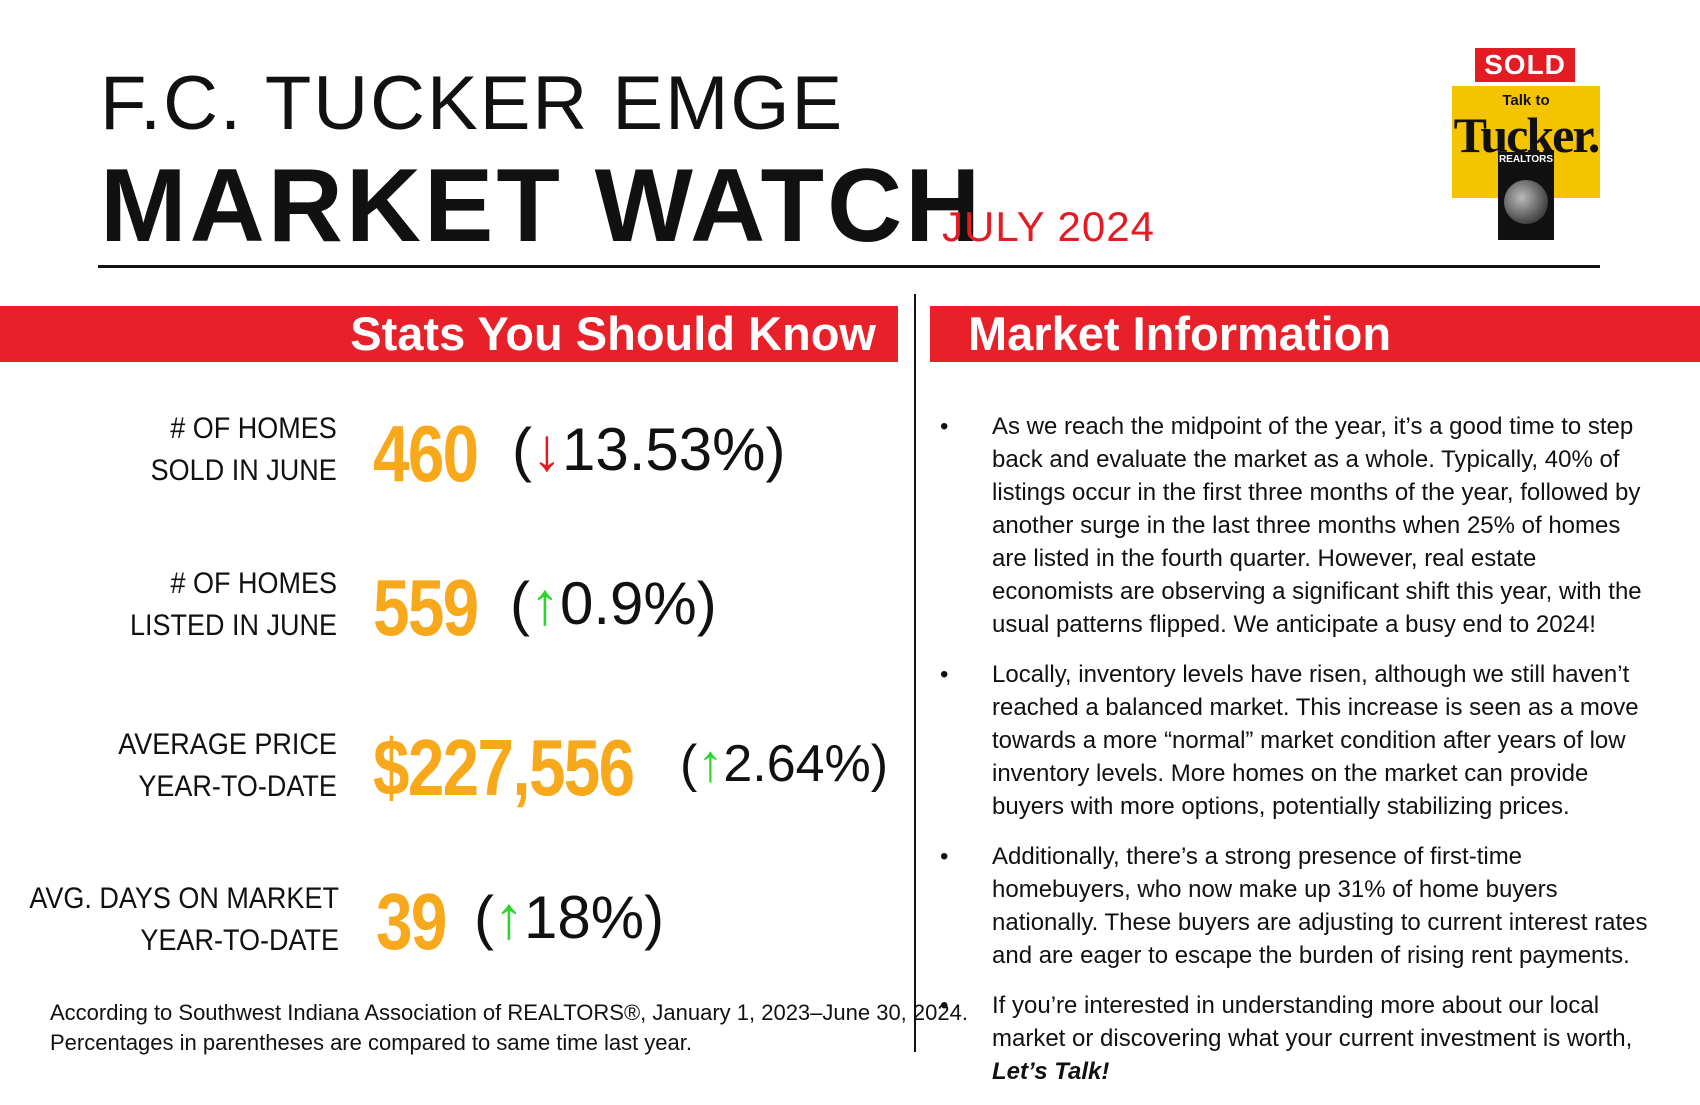 This screenshot has width=1700, height=1105. I want to click on logo-talk-to: Talk to, so click(1526, 100).